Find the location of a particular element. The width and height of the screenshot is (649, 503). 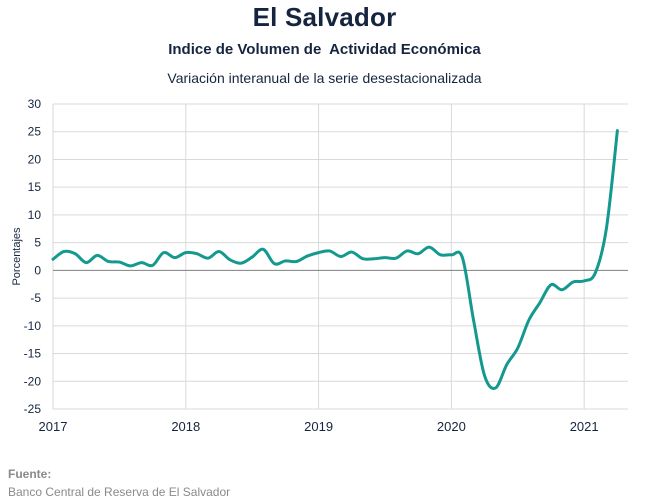

y-tick-label: -25 is located at coordinates (33, 409).